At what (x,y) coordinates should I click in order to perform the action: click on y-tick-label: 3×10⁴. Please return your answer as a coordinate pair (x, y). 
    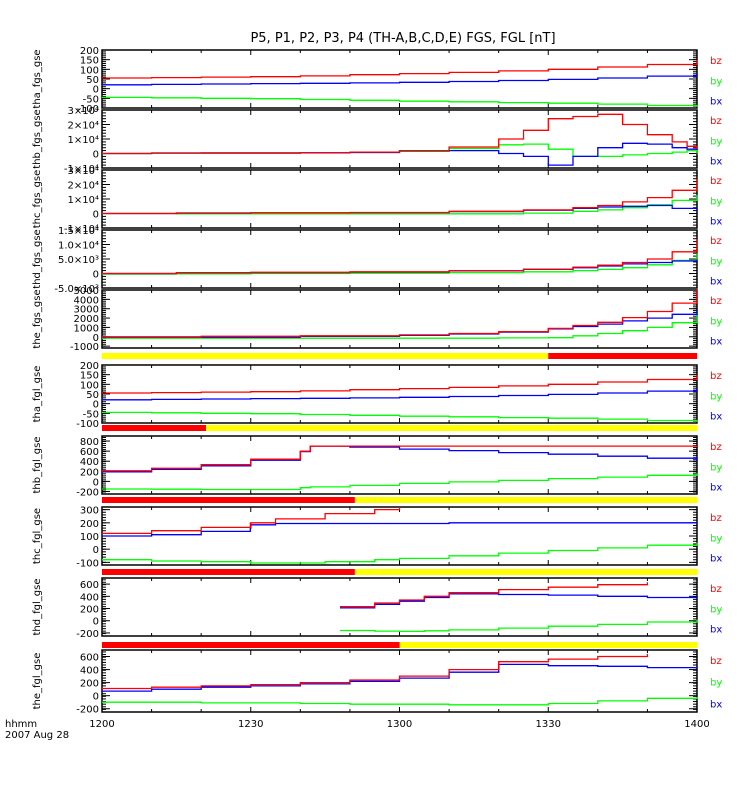
    Looking at the image, I should click on (83, 111).